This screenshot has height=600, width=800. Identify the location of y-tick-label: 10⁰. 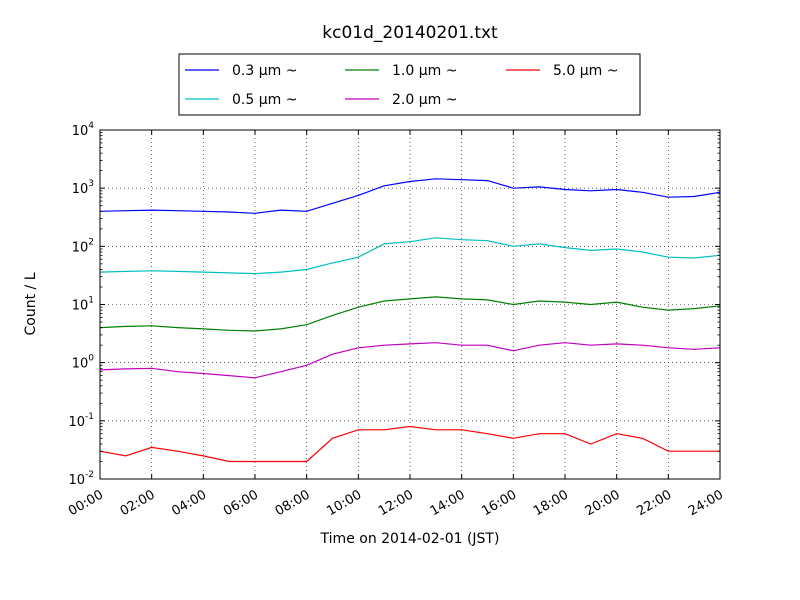
(83, 363).